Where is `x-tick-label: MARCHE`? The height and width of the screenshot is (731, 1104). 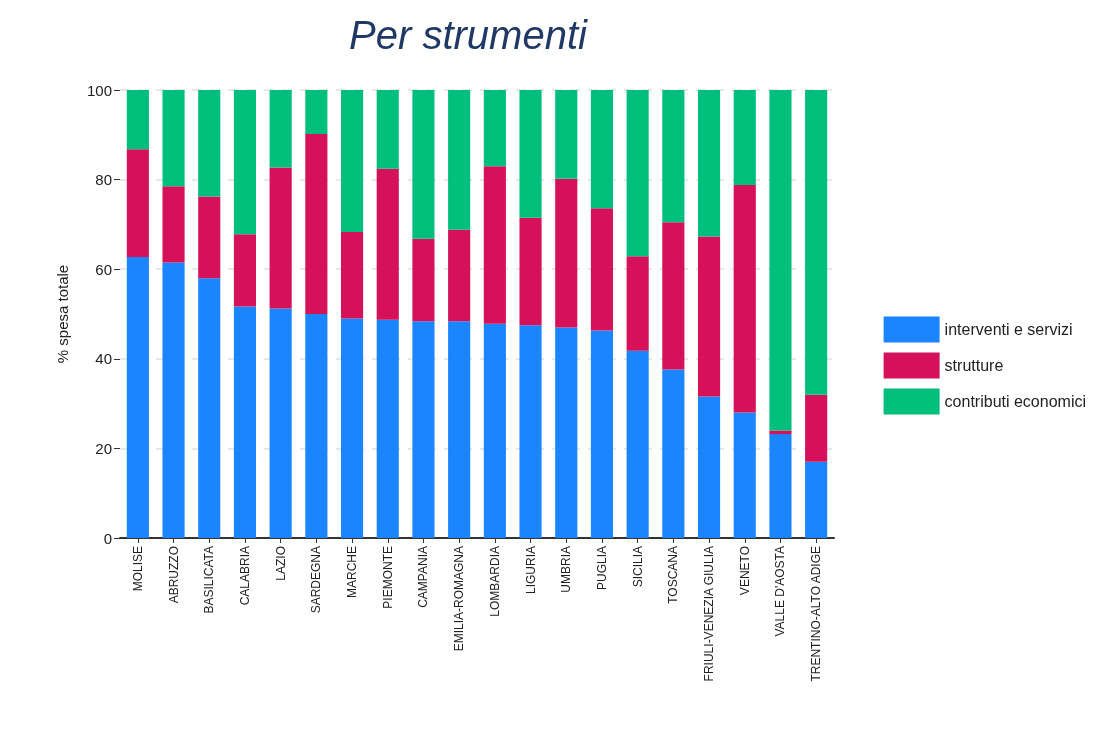 x-tick-label: MARCHE is located at coordinates (352, 572).